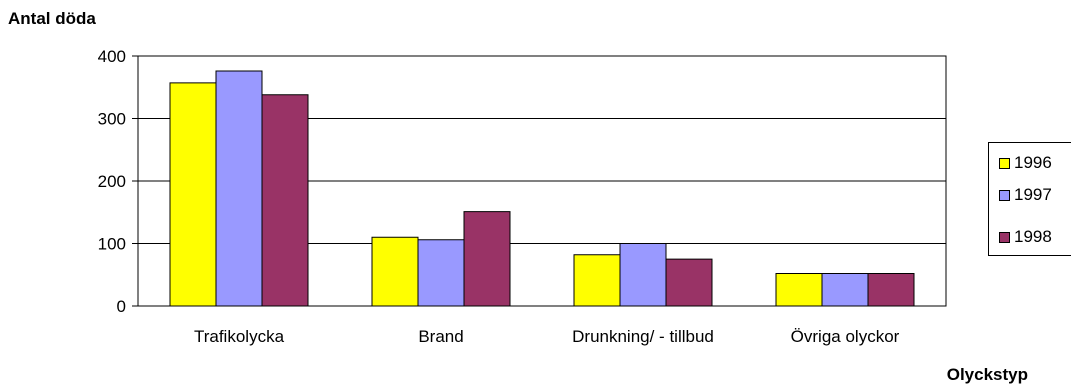  What do you see at coordinates (112, 181) in the screenshot?
I see `y-tick-label: 200` at bounding box center [112, 181].